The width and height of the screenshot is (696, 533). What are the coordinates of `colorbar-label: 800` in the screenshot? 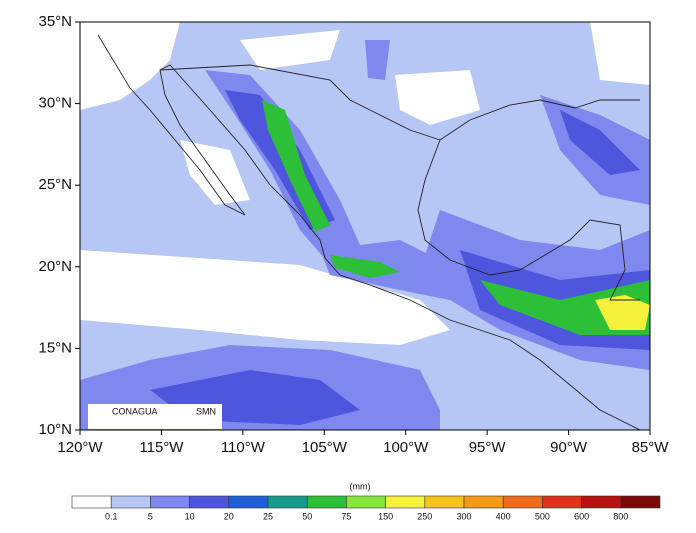 It's located at (620, 516).